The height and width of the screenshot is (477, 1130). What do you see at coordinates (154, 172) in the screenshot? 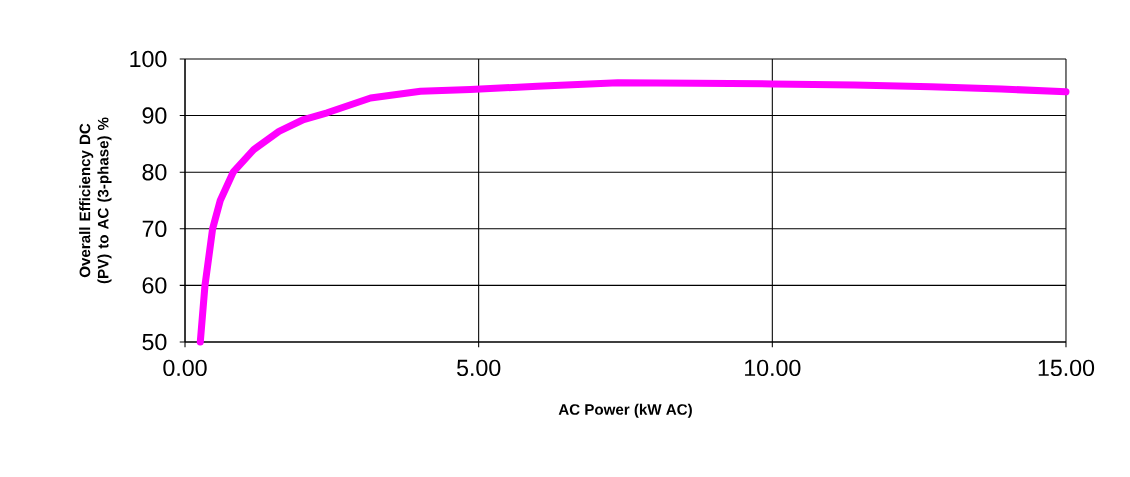
I see `y-tick-label: 80` at bounding box center [154, 172].